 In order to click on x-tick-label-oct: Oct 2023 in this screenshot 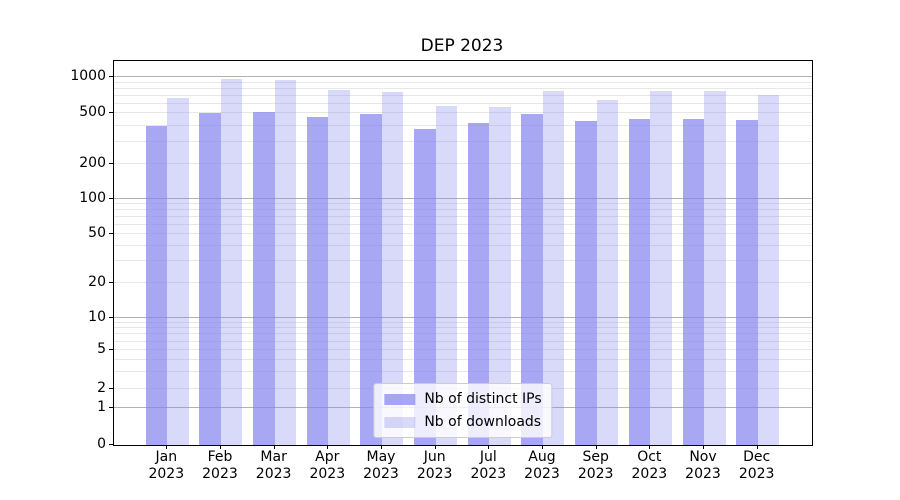, I will do `click(649, 465)`.